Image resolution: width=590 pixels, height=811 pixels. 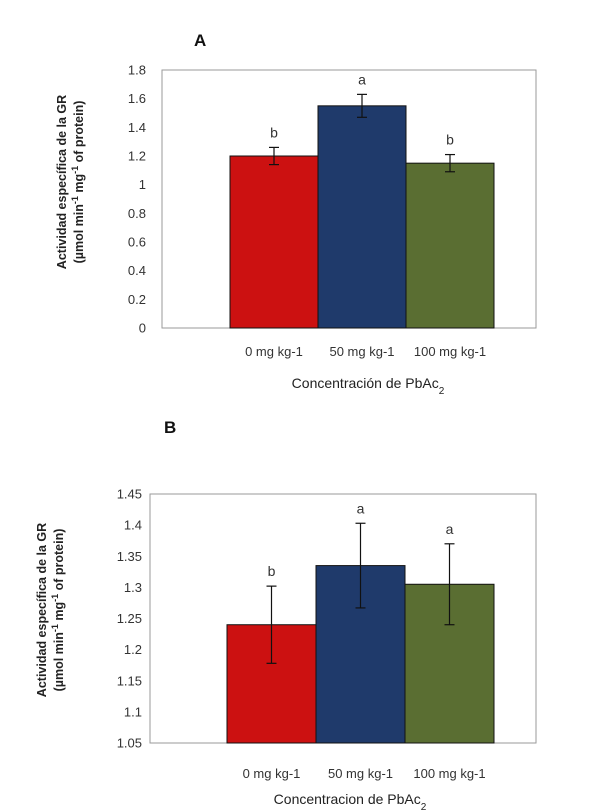 What do you see at coordinates (62, 182) in the screenshot?
I see `y-axis-label-line1-a: Actividad específica de la GR` at bounding box center [62, 182].